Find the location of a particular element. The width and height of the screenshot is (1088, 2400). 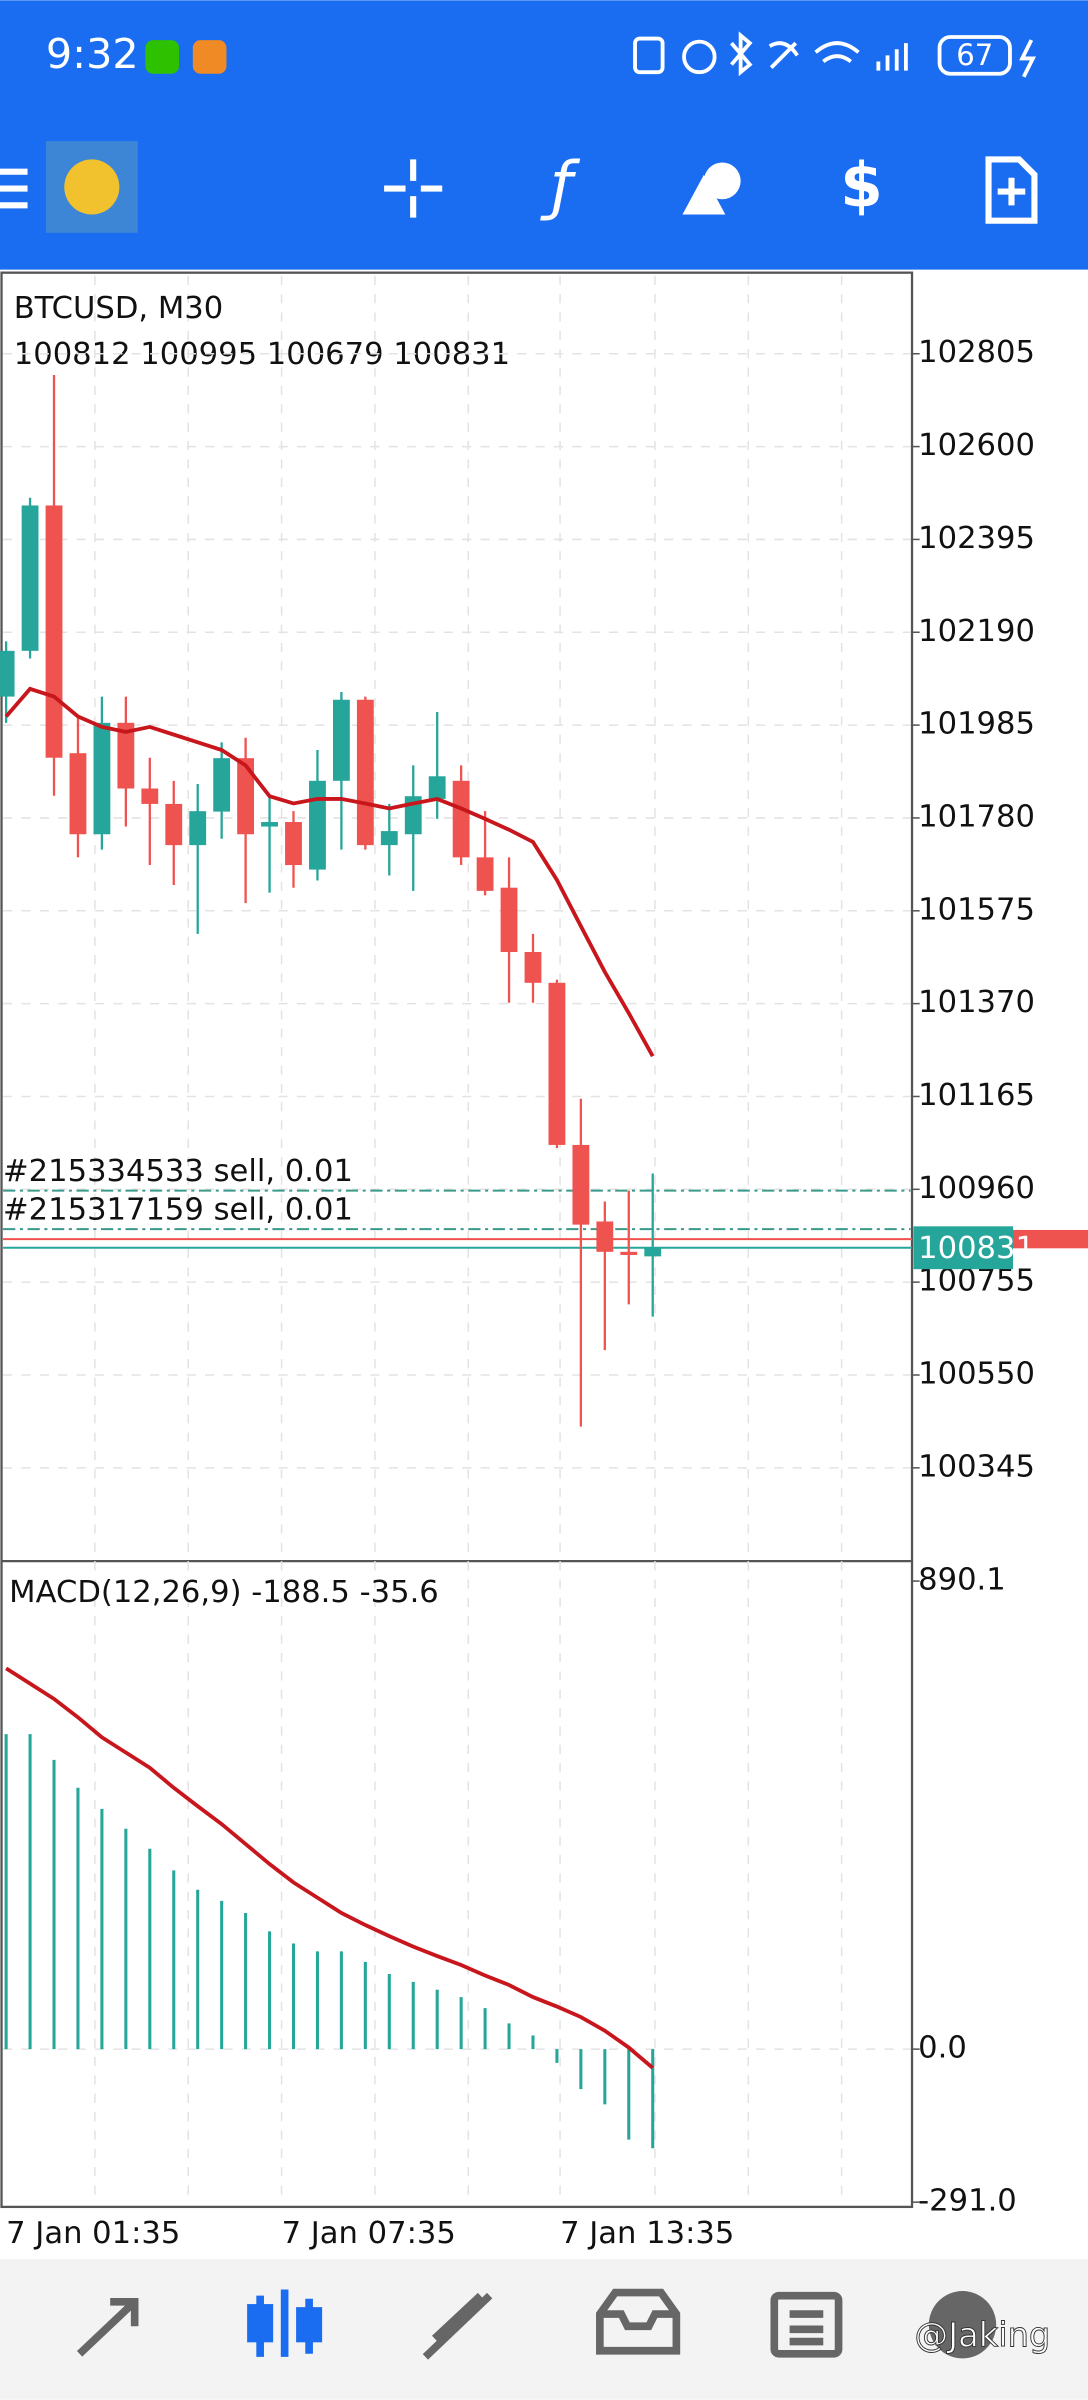

y-tick-label: 890.1 is located at coordinates (962, 1580).